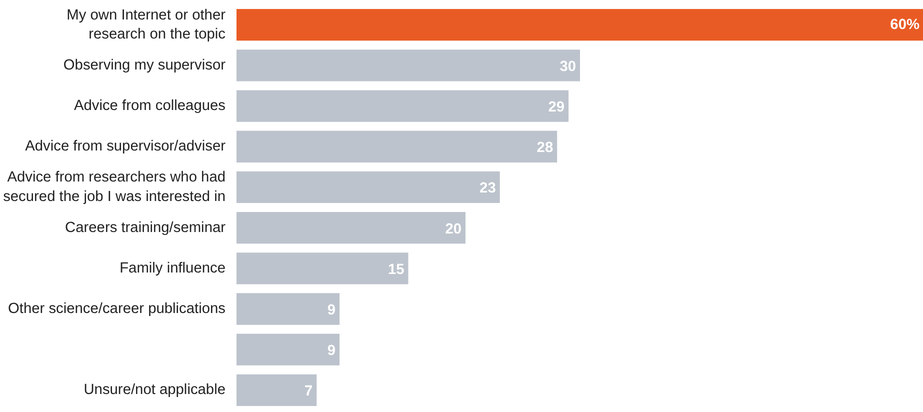 The width and height of the screenshot is (923, 412). Describe the element at coordinates (545, 148) in the screenshot. I see `data-label: 28` at that location.